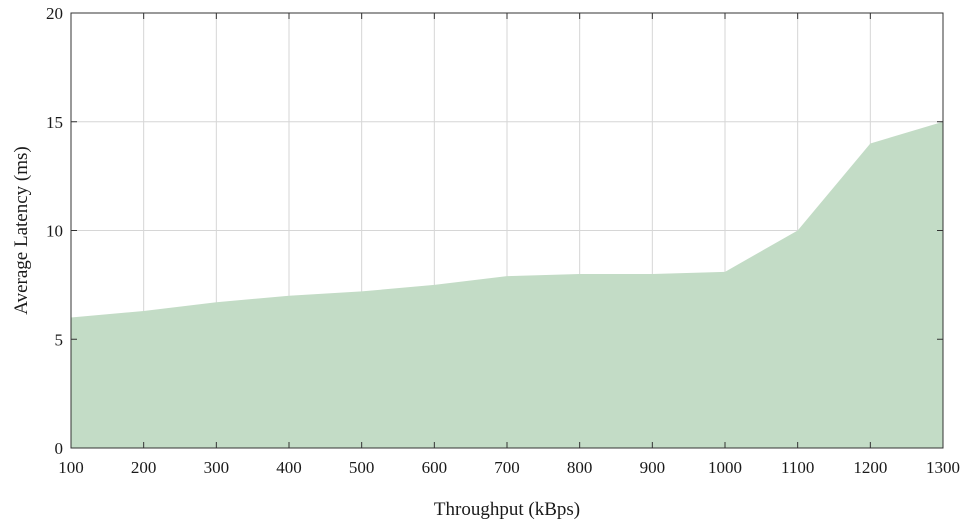 Image resolution: width=964 pixels, height=526 pixels. I want to click on x-tick-label: 600, so click(435, 467).